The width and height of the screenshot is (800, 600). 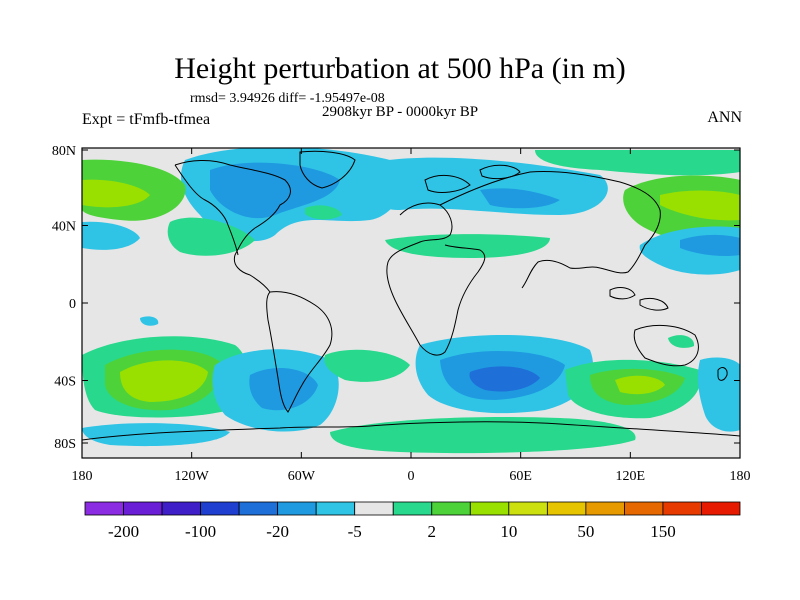 I want to click on colorbar: -200 -100 -20 -5 2 10 50 150, so click(x=412, y=521).